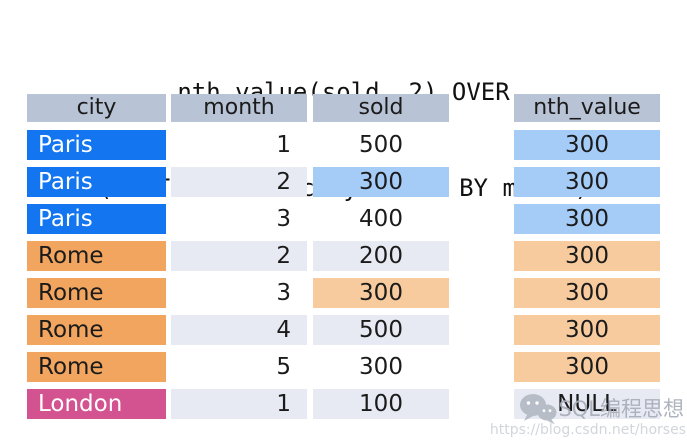  I want to click on month-column-header: month, so click(239, 108).